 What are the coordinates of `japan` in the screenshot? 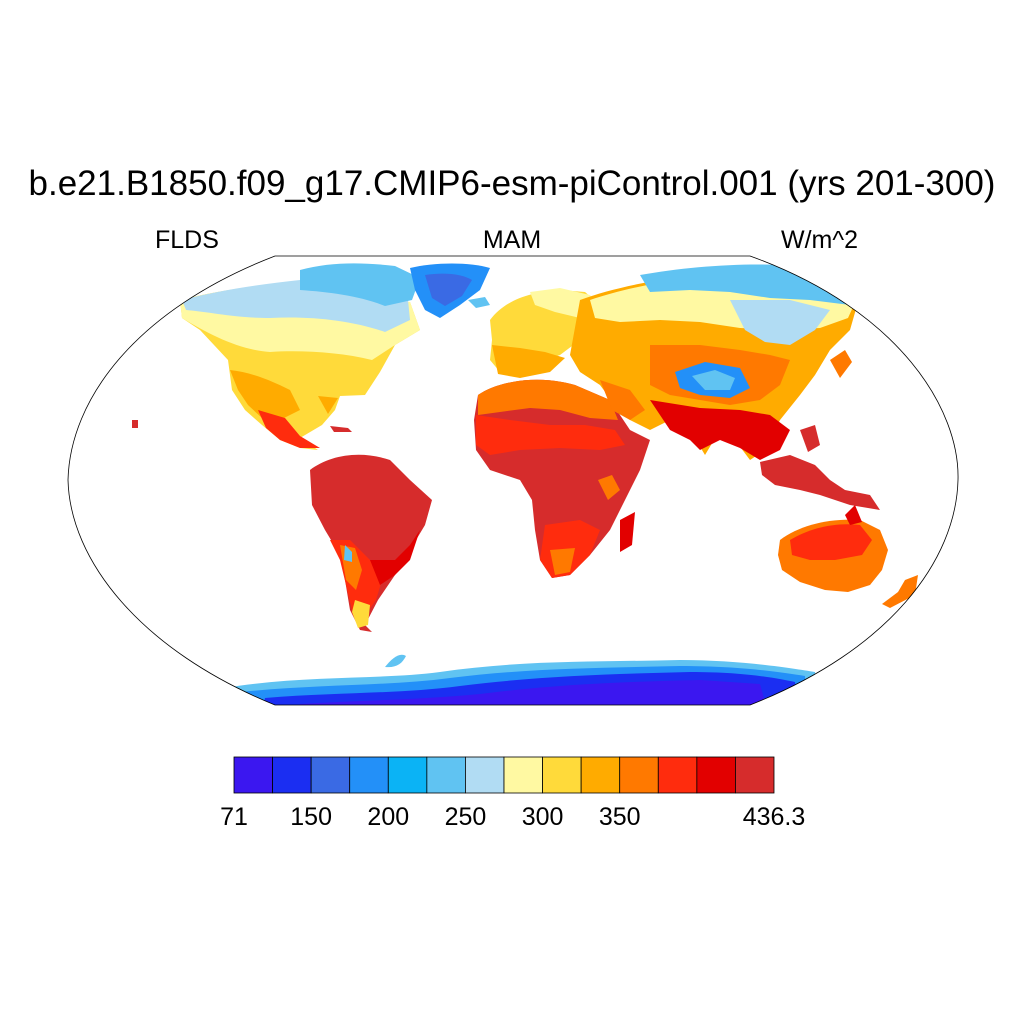 It's located at (841, 364).